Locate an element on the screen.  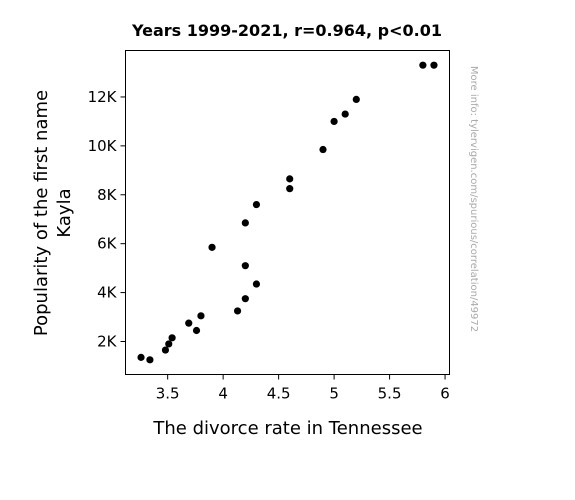
y-tick-label: 2K is located at coordinates (107, 341).